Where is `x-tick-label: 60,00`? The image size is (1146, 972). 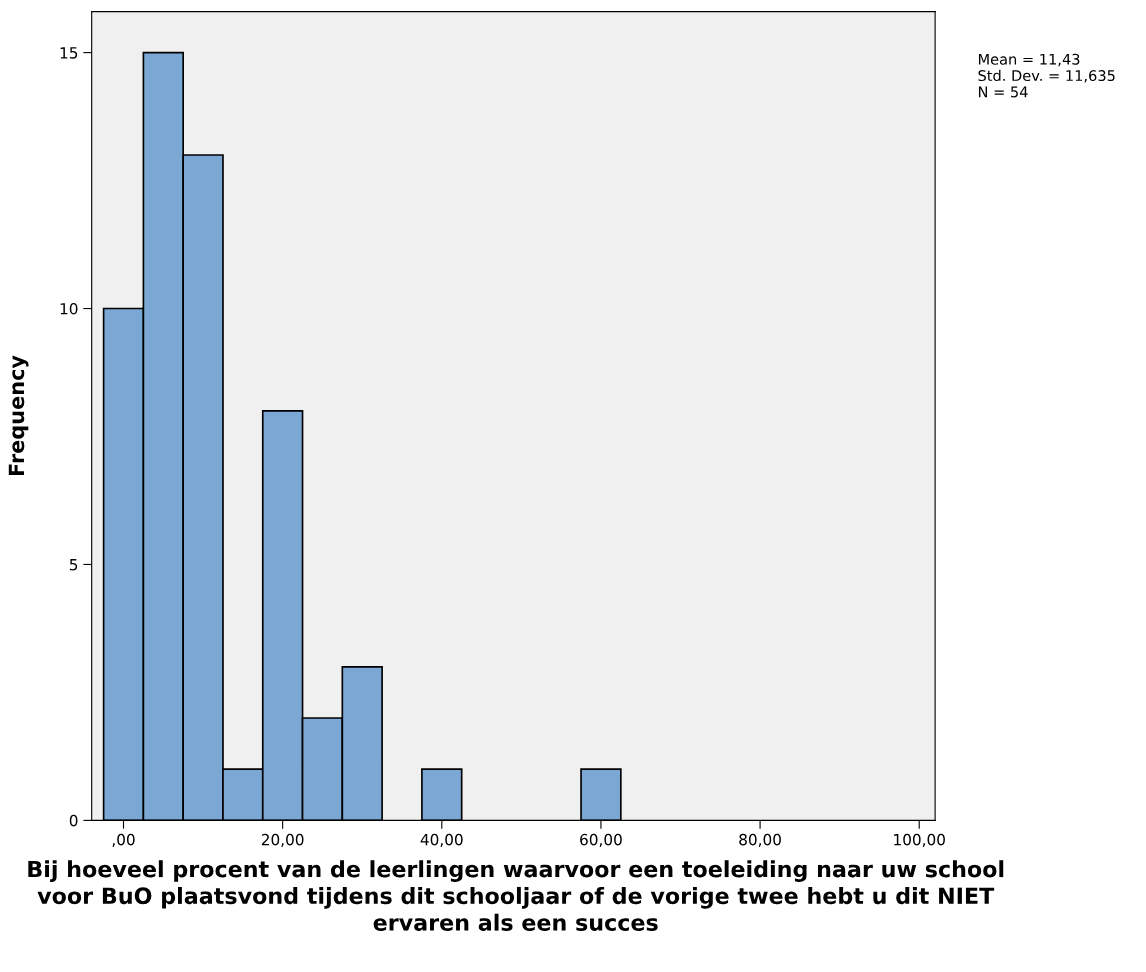 x-tick-label: 60,00 is located at coordinates (601, 840).